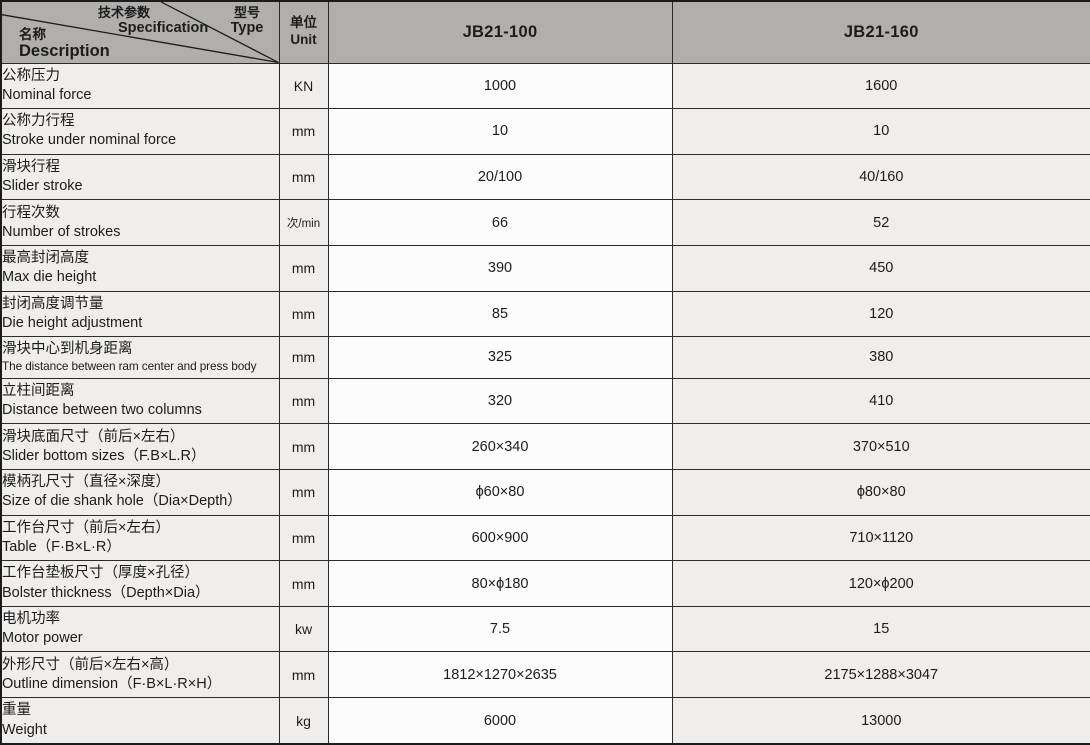 The width and height of the screenshot is (1090, 745). Describe the element at coordinates (880, 222) in the screenshot. I see `row-value-jb21-160: 52` at that location.